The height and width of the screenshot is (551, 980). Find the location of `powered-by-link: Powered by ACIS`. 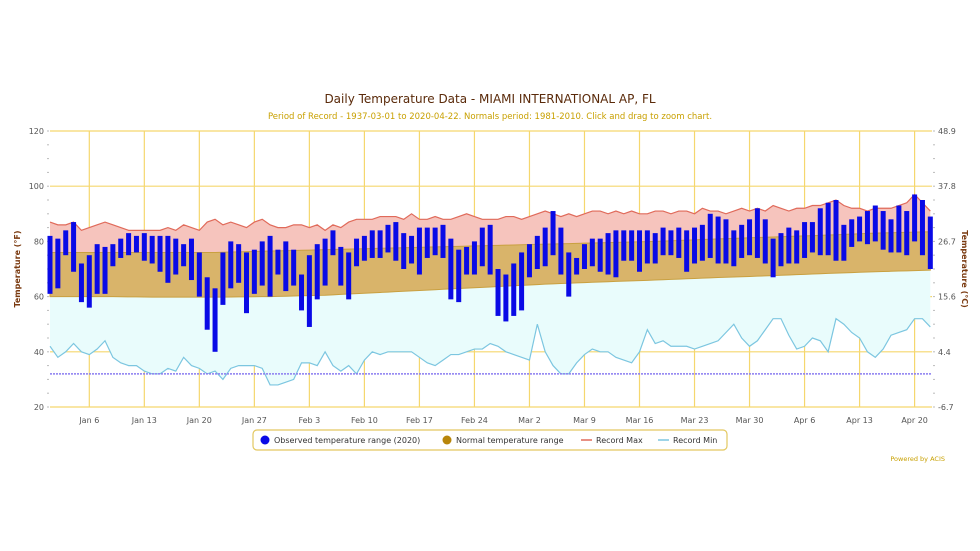

powered-by-link: Powered by ACIS is located at coordinates (917, 459).